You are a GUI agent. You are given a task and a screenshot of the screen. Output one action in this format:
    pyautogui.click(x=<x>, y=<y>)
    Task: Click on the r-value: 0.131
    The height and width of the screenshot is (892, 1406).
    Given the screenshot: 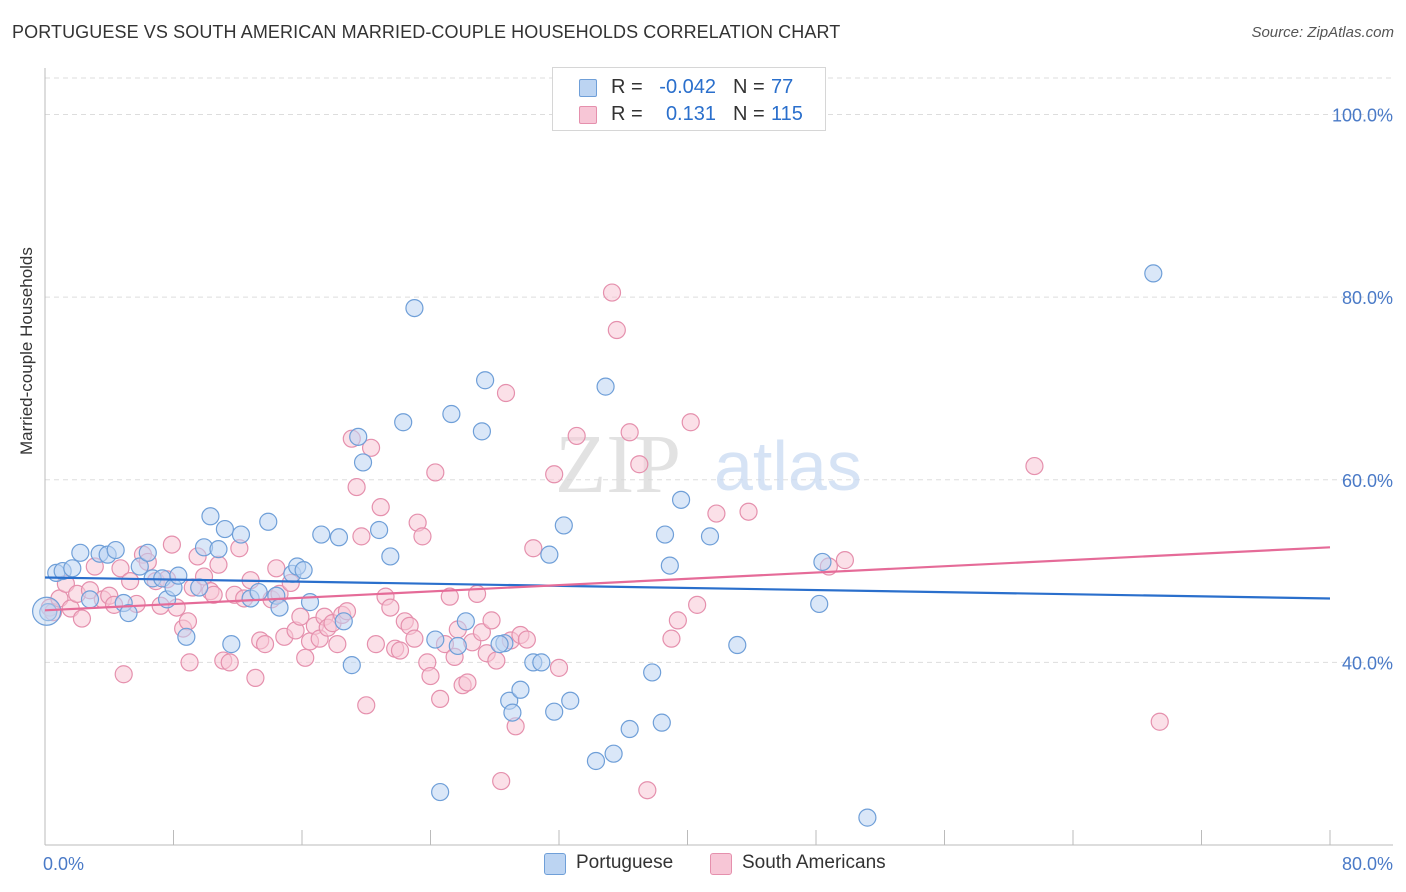 What is the action you would take?
    pyautogui.click(x=690, y=114)
    